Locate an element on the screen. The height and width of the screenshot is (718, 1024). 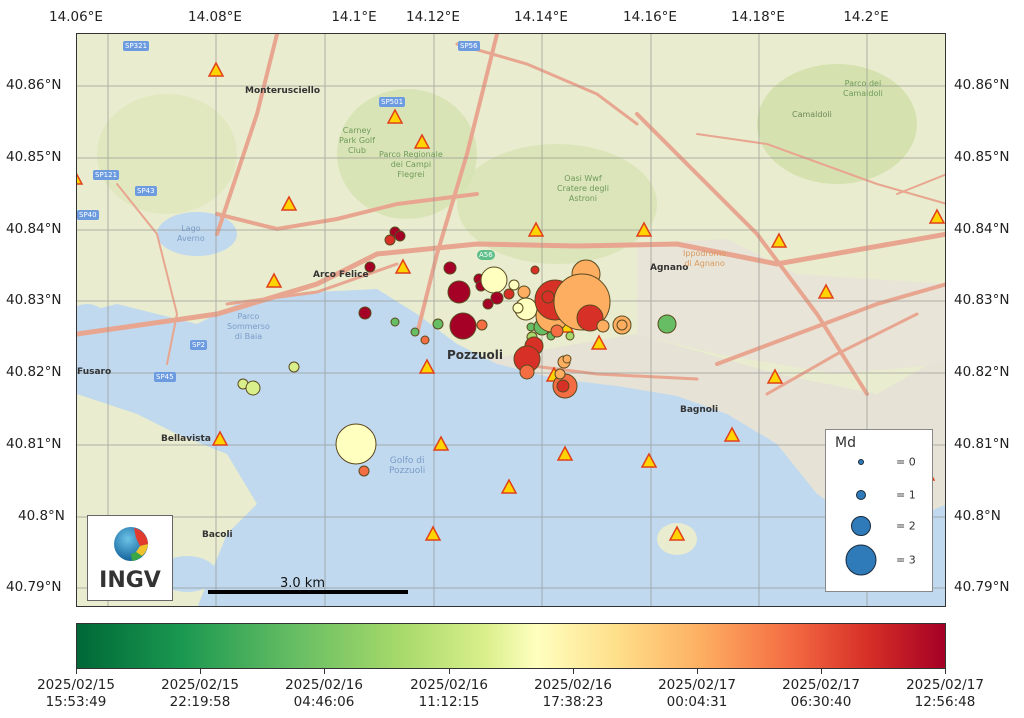
colorbar-label: 2025/02/16 17:38:23 is located at coordinates (573, 694).